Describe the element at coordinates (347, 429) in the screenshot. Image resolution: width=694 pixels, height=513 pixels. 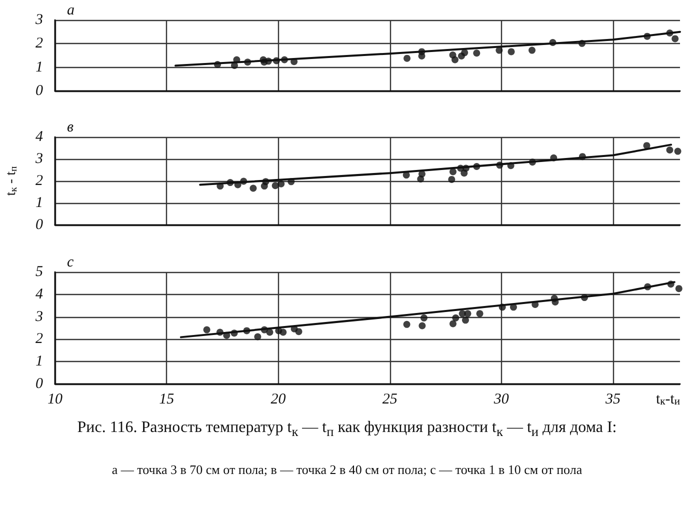
I see `text: Рис. 116. Разность температур t$_{к}$ — t$_{п}$ как функция разности t$_{к}$ — t$_{и}$ для дома I:` at that location.